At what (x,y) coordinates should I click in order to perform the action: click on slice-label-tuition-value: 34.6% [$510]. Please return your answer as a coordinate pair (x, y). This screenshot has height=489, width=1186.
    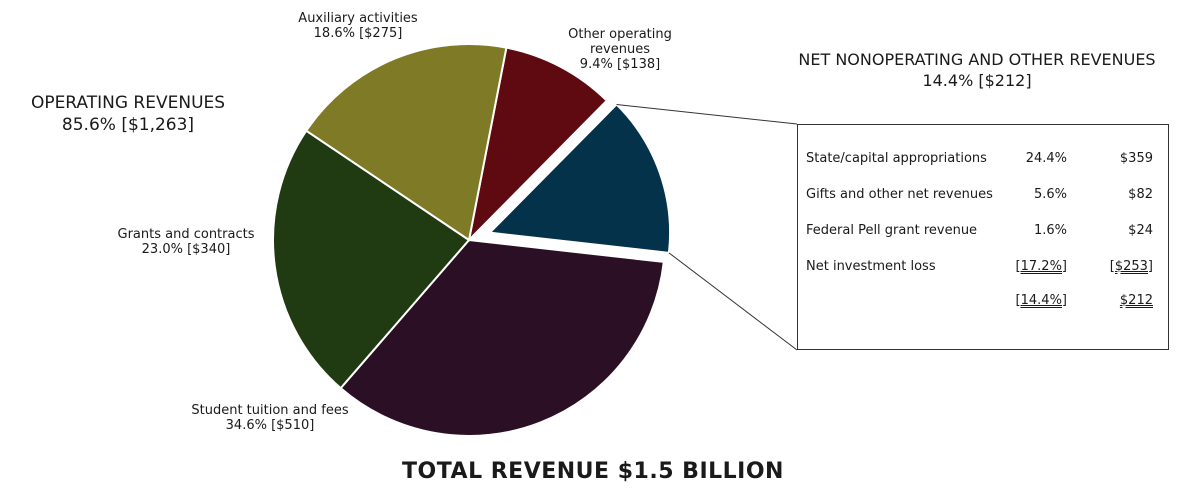
    Looking at the image, I should click on (270, 425).